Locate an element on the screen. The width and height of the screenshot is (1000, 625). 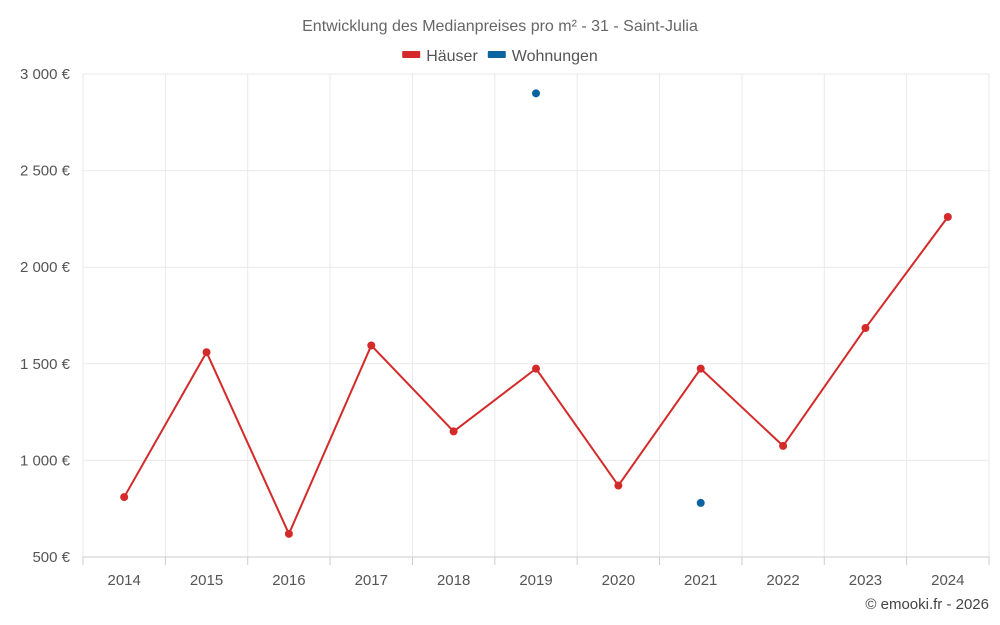
x-tick-label: 2019 is located at coordinates (535, 580).